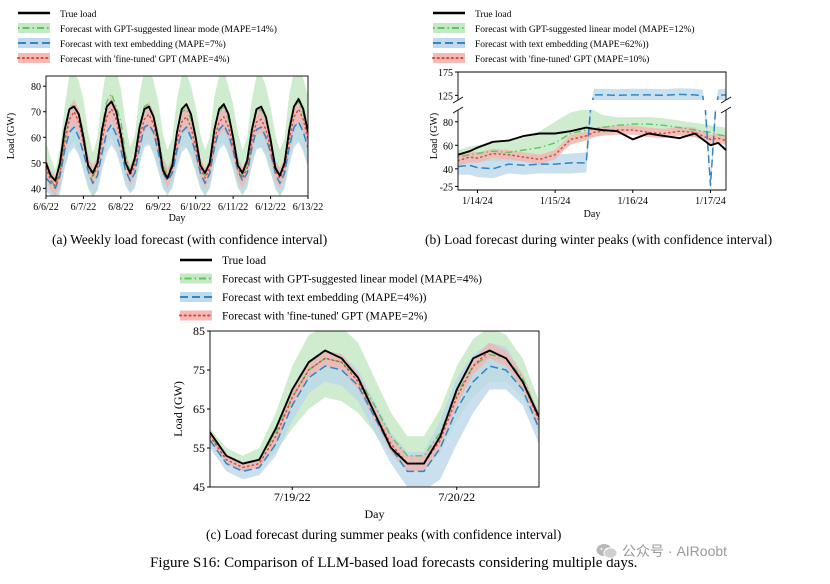  I want to click on chart-c-ytick-label: 65, so click(199, 409).